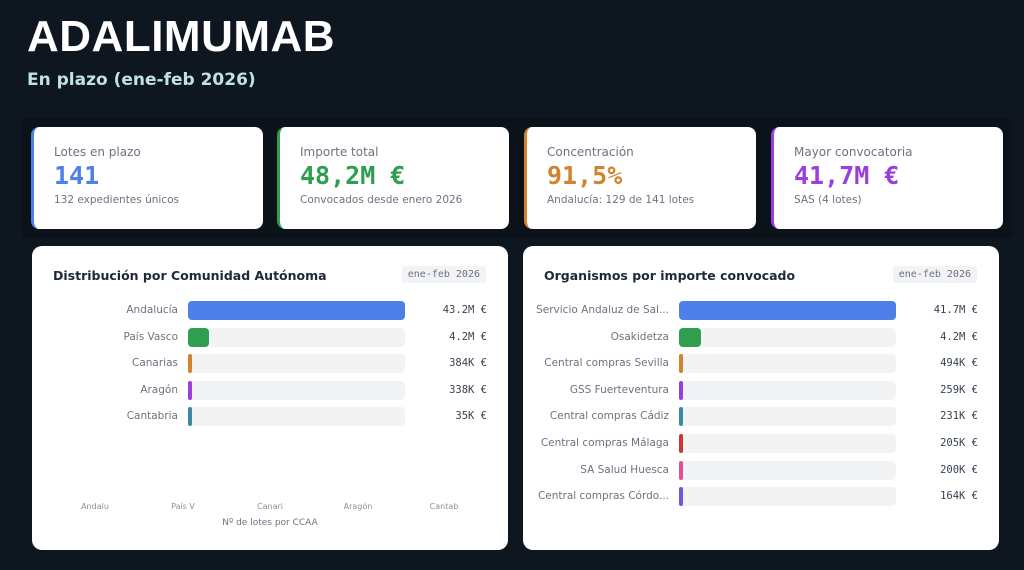 The image size is (1024, 570). Describe the element at coordinates (464, 310) in the screenshot. I see `bar-value-label: 43.2M €` at that location.